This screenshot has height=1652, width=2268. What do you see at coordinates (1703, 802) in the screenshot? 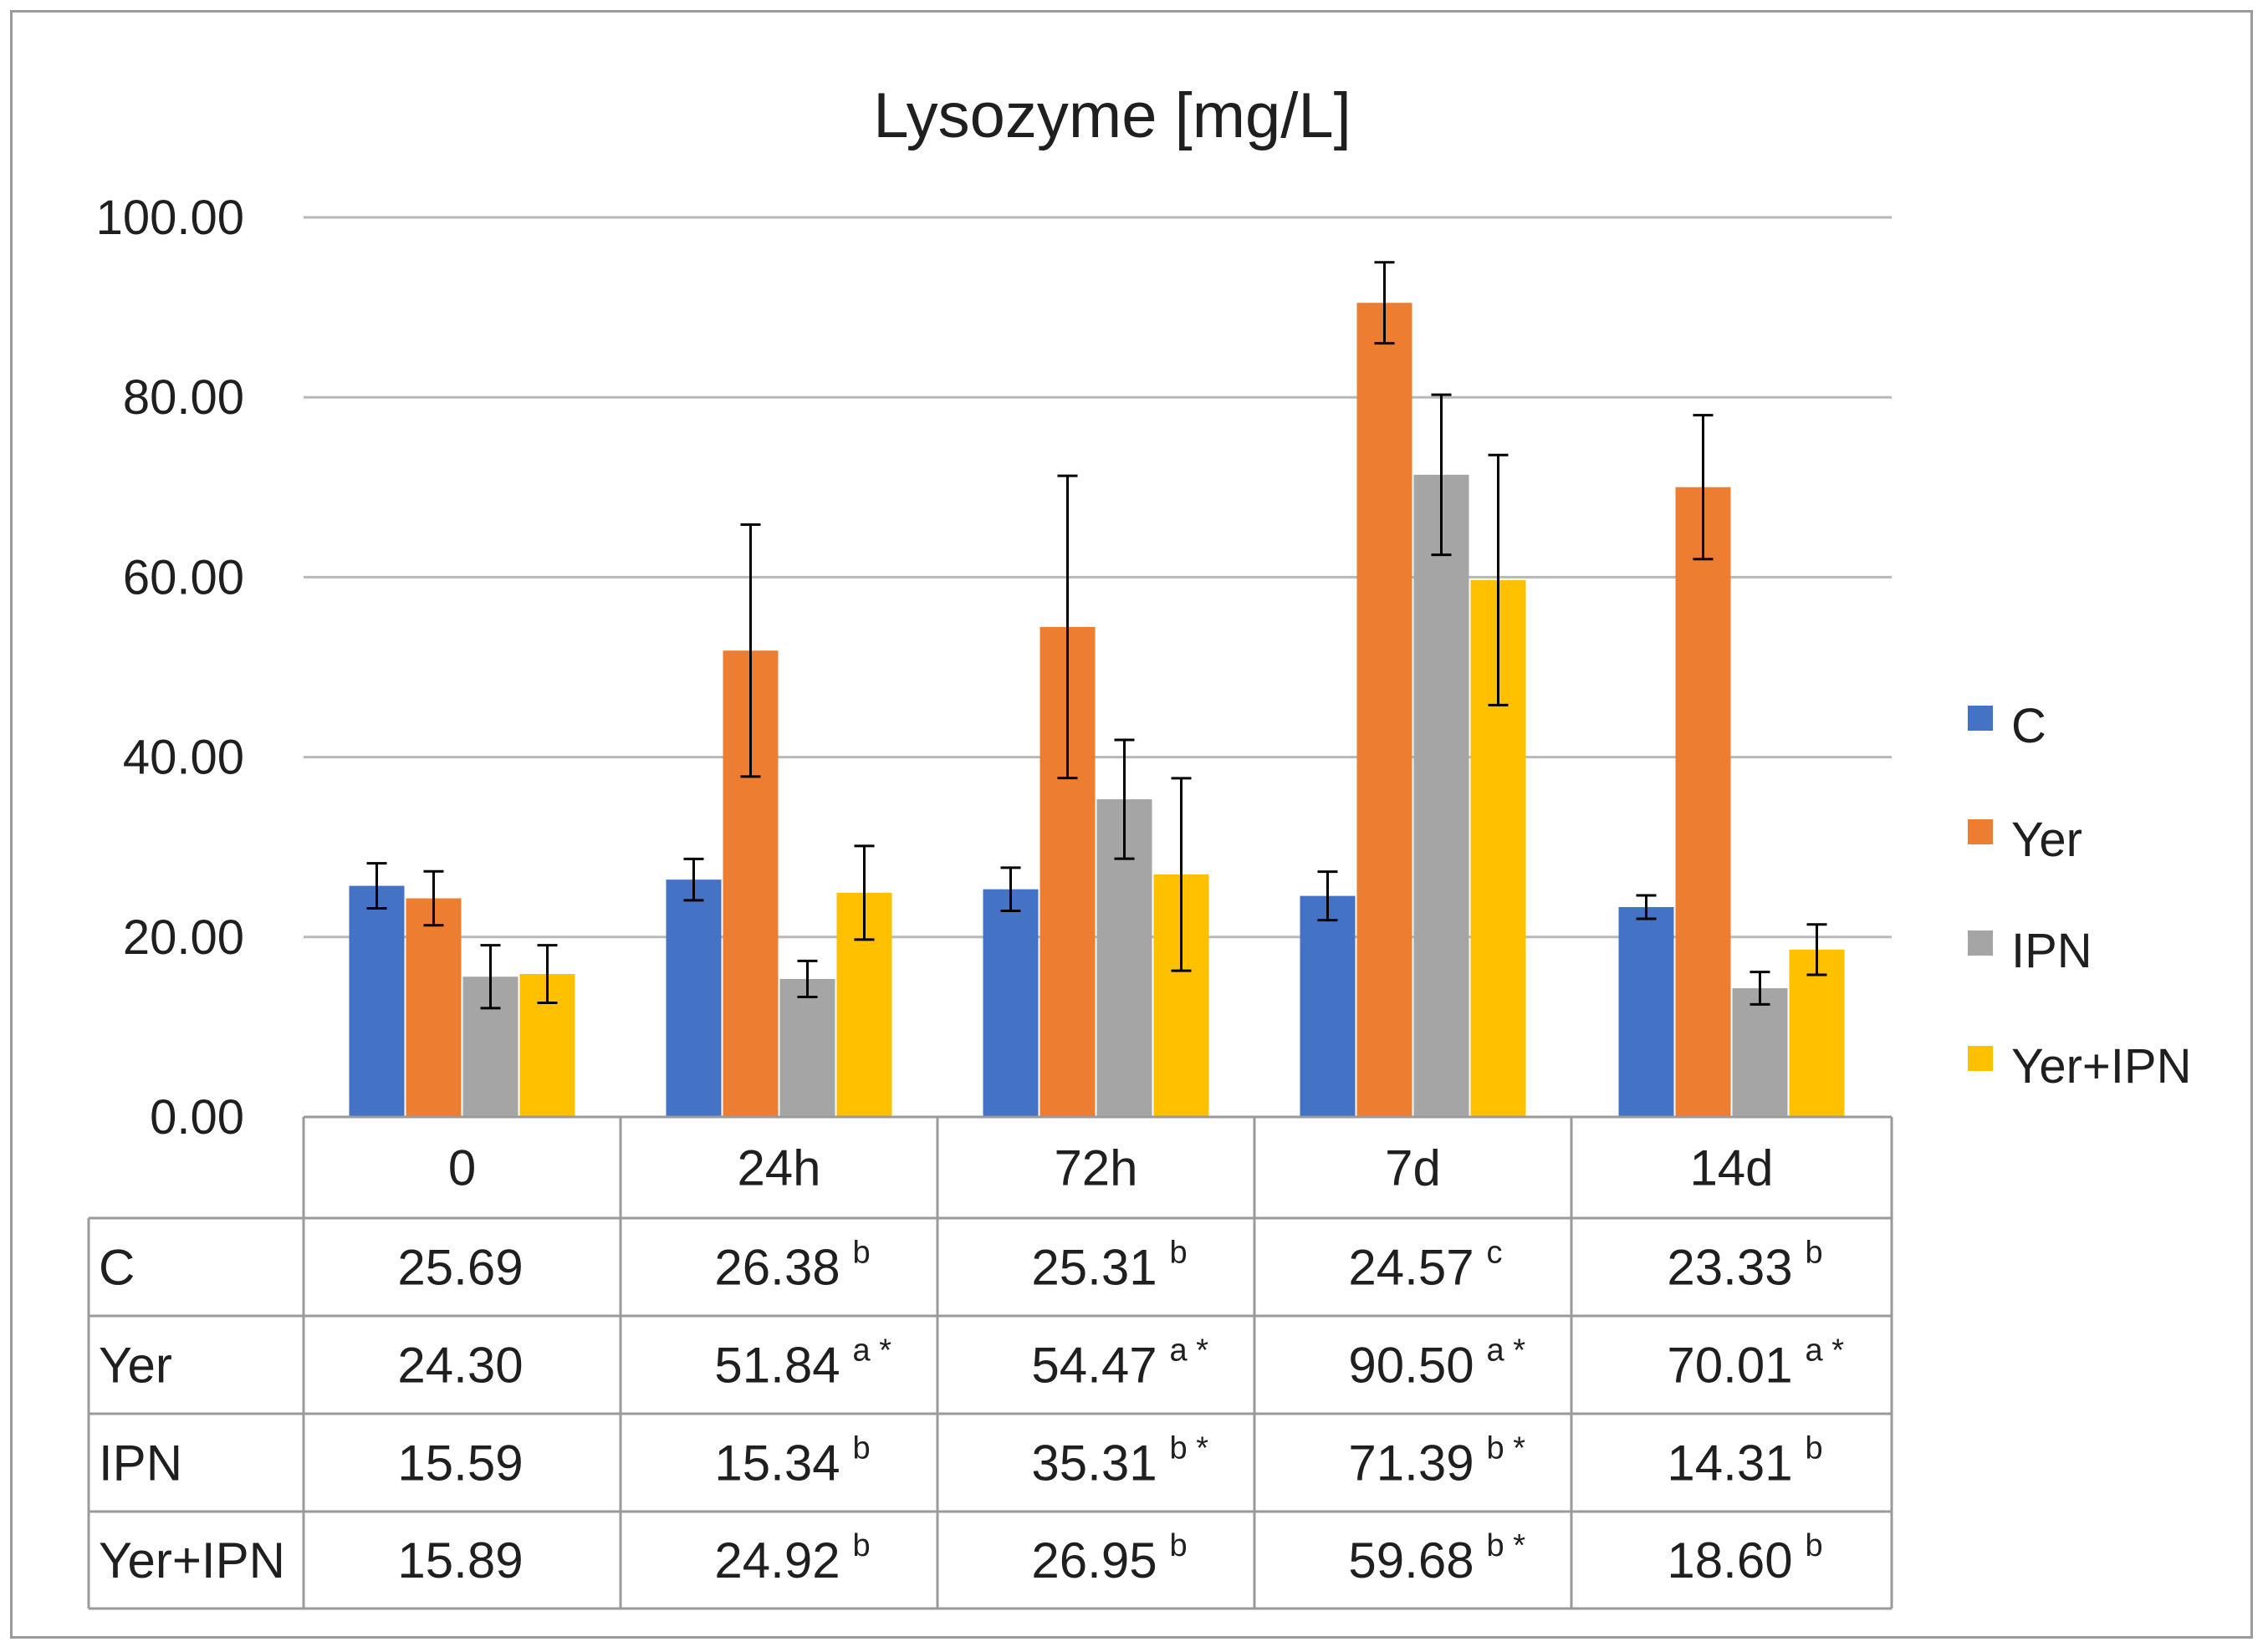
I see `bar-yer-14d` at bounding box center [1703, 802].